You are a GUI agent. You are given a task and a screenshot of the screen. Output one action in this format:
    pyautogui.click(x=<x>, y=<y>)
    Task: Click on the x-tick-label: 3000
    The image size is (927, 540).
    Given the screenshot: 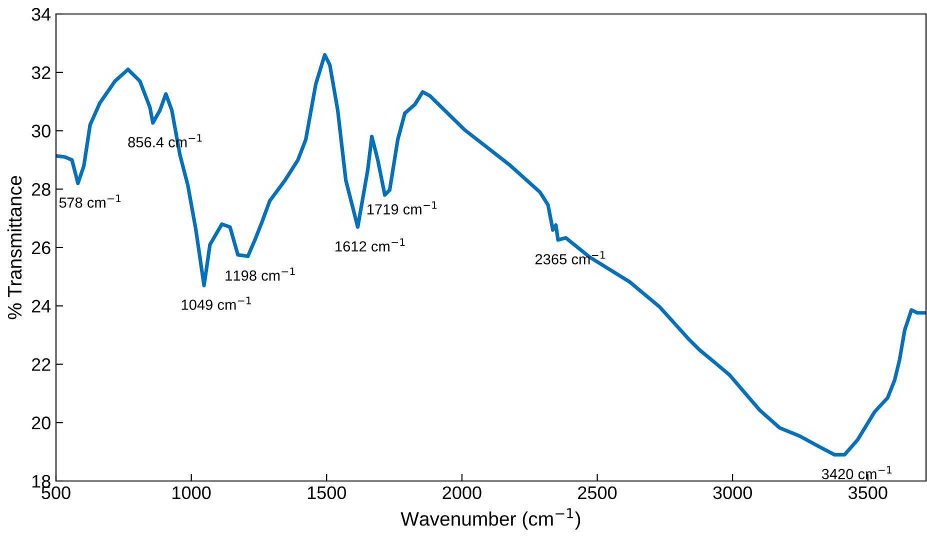 What is the action you would take?
    pyautogui.click(x=732, y=493)
    